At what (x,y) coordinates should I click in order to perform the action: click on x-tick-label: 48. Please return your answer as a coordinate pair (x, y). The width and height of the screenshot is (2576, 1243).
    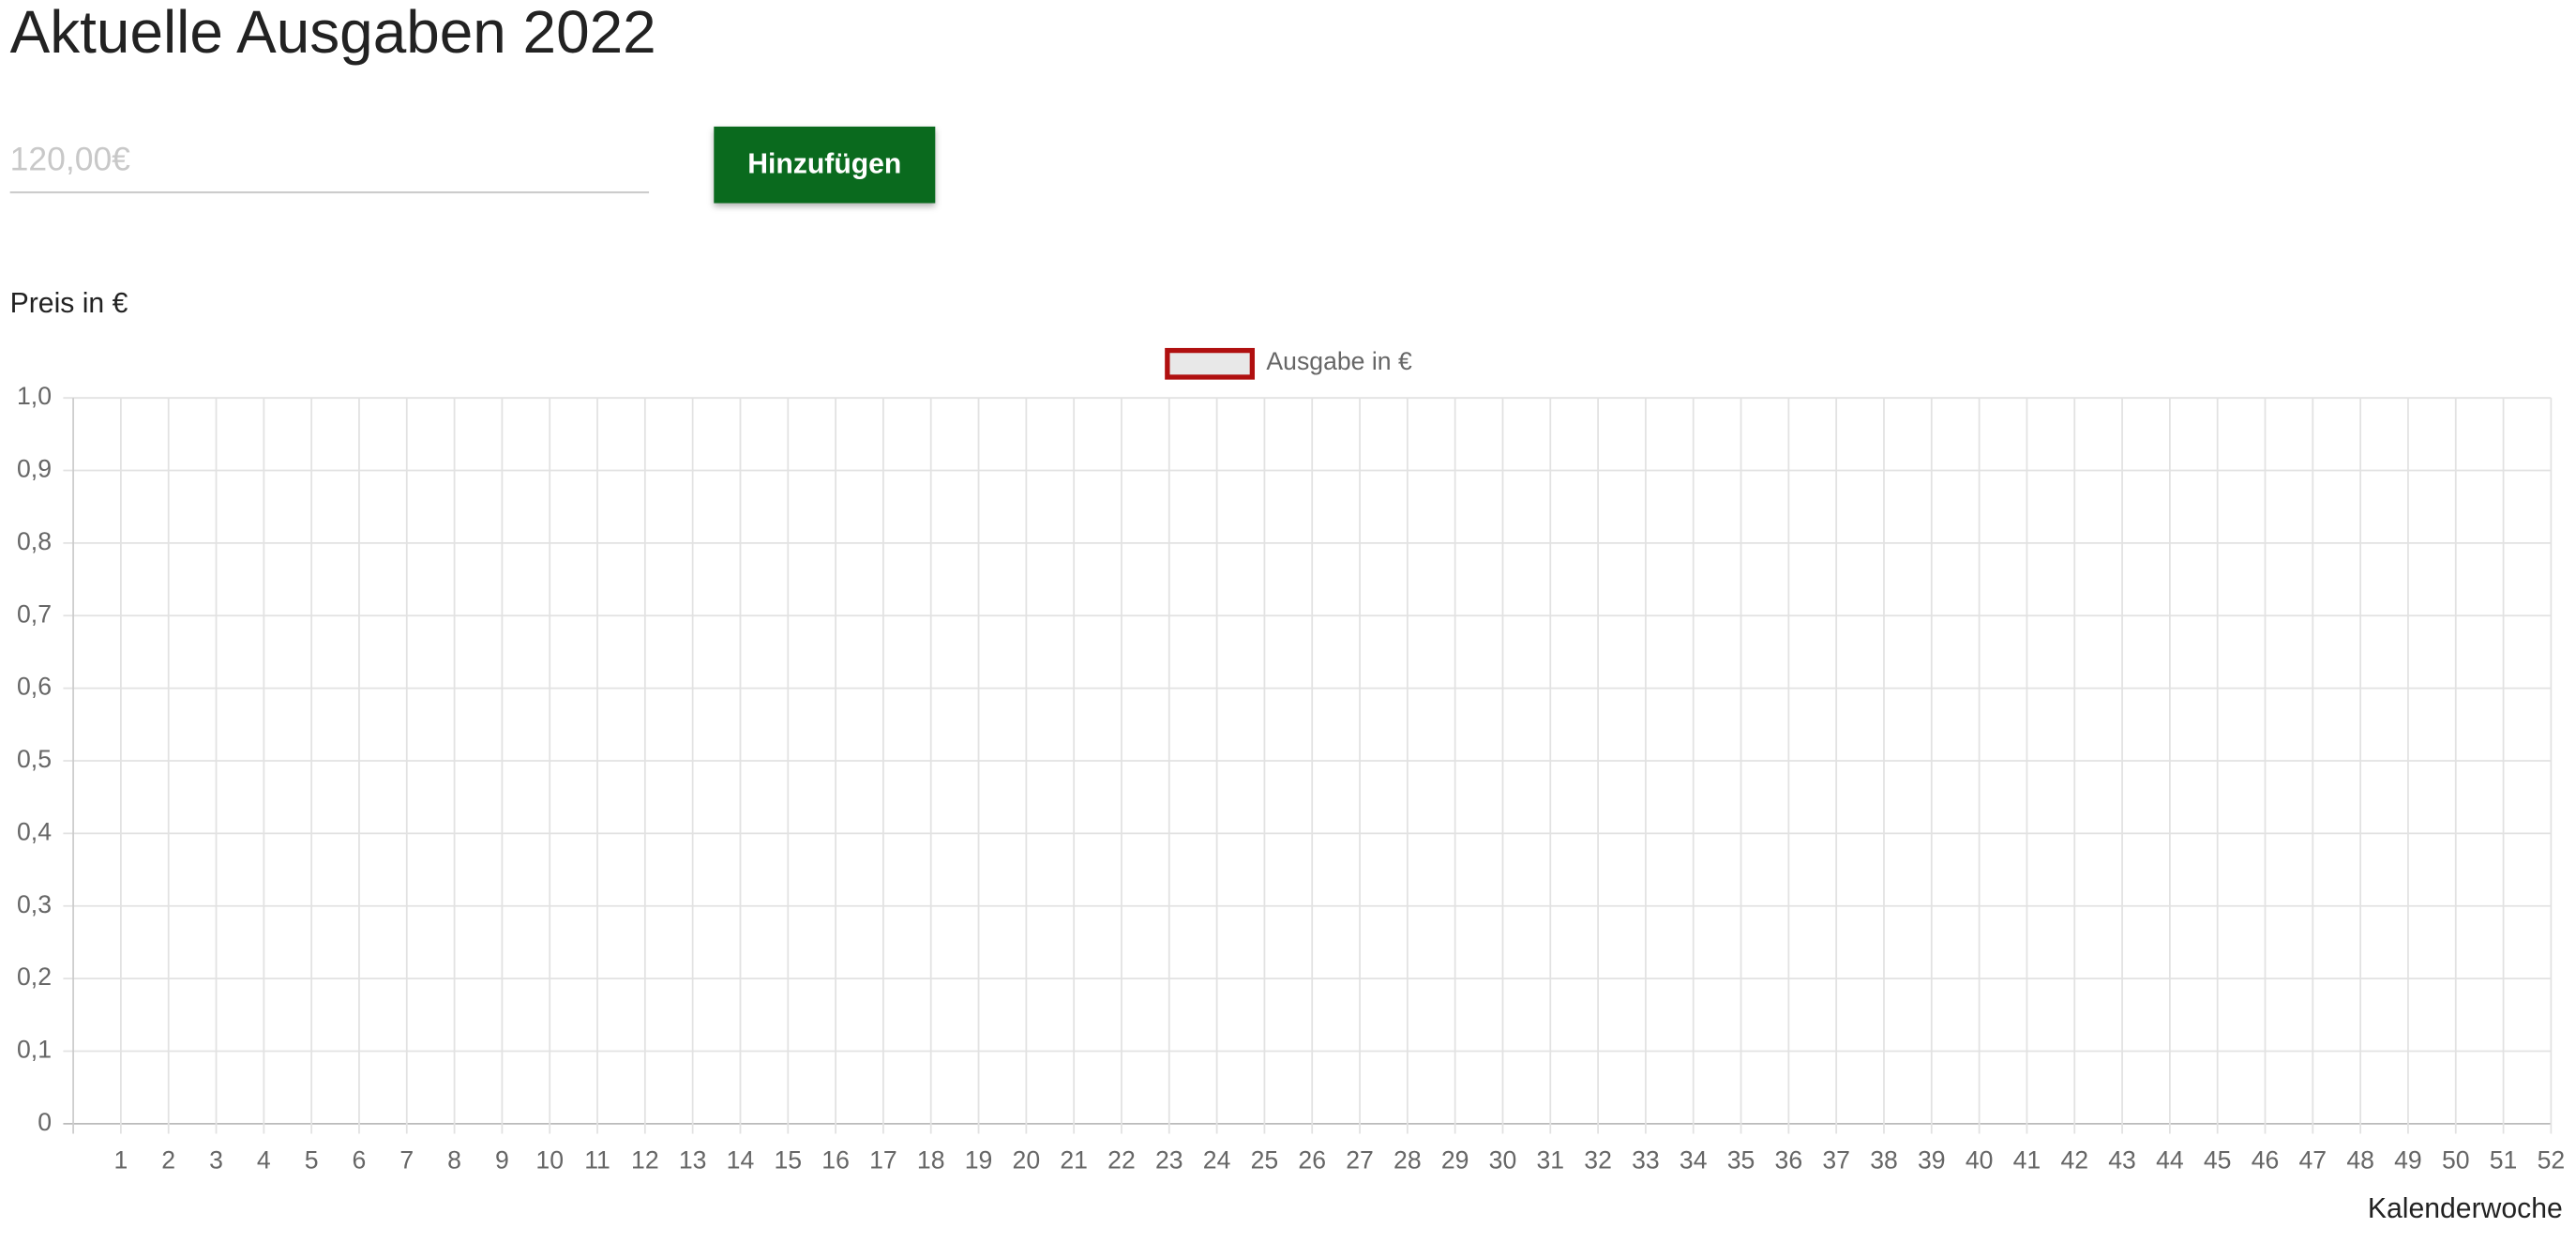
    Looking at the image, I should click on (2360, 1160).